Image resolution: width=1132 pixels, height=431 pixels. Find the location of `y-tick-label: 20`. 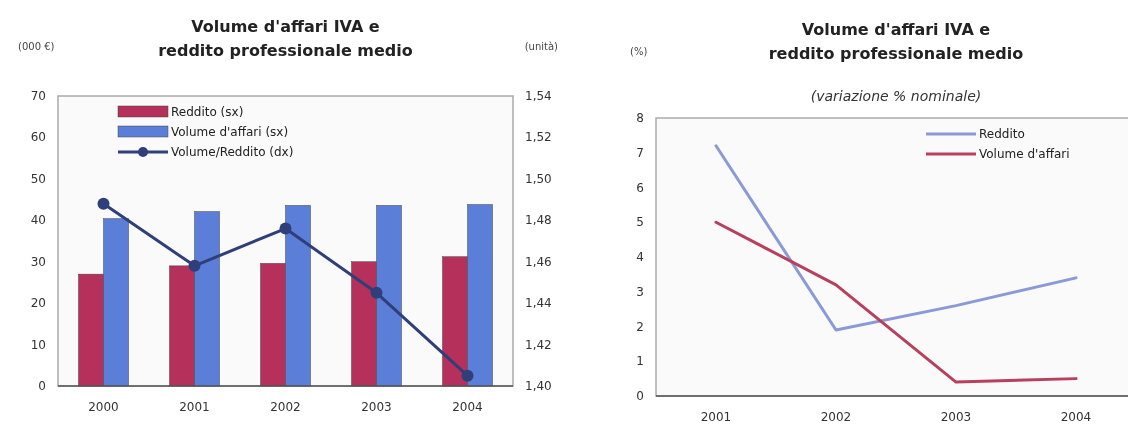

y-tick-label: 20 is located at coordinates (38, 303).